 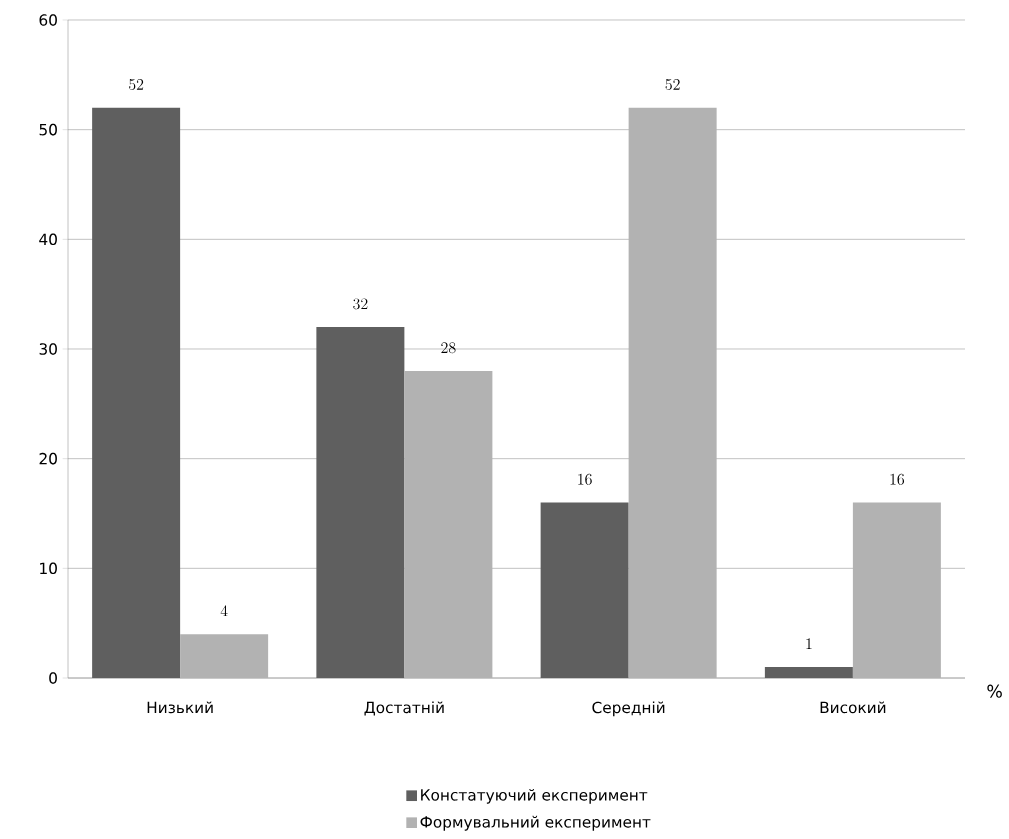 What do you see at coordinates (48, 239) in the screenshot?
I see `y-tick-label: 40` at bounding box center [48, 239].